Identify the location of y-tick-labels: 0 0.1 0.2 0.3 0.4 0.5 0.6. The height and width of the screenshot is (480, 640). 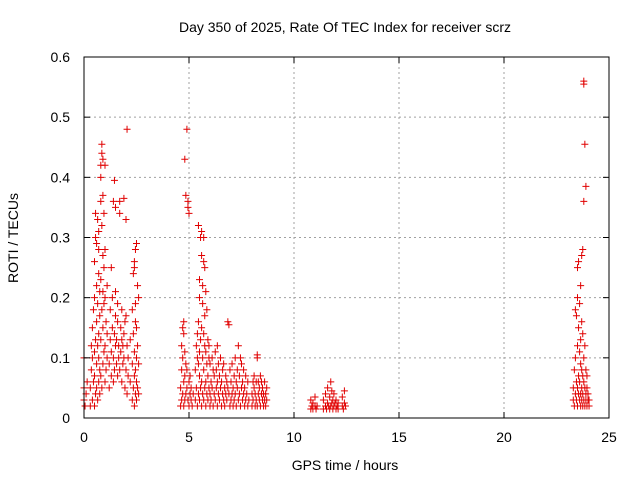
(61, 237).